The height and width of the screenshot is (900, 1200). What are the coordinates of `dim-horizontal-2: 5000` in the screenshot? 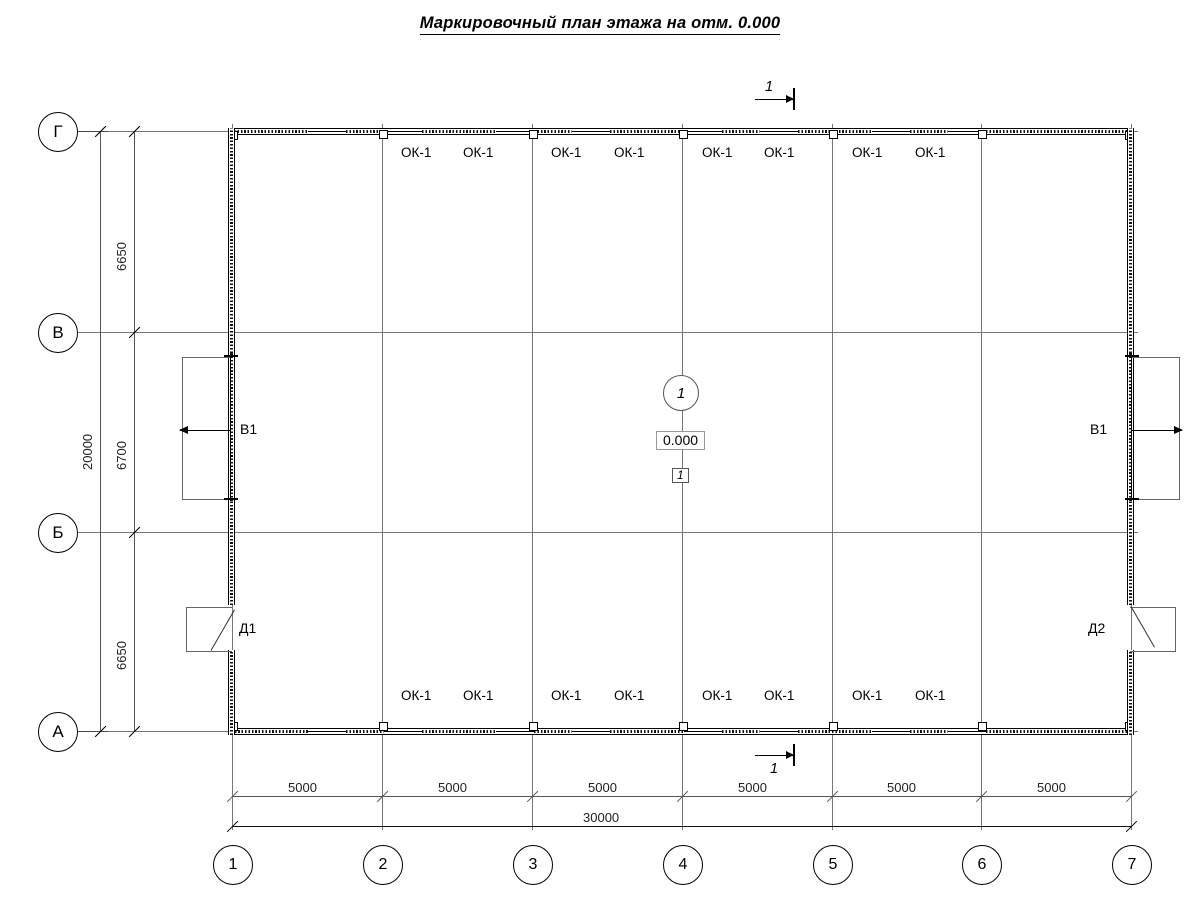 It's located at (452, 787).